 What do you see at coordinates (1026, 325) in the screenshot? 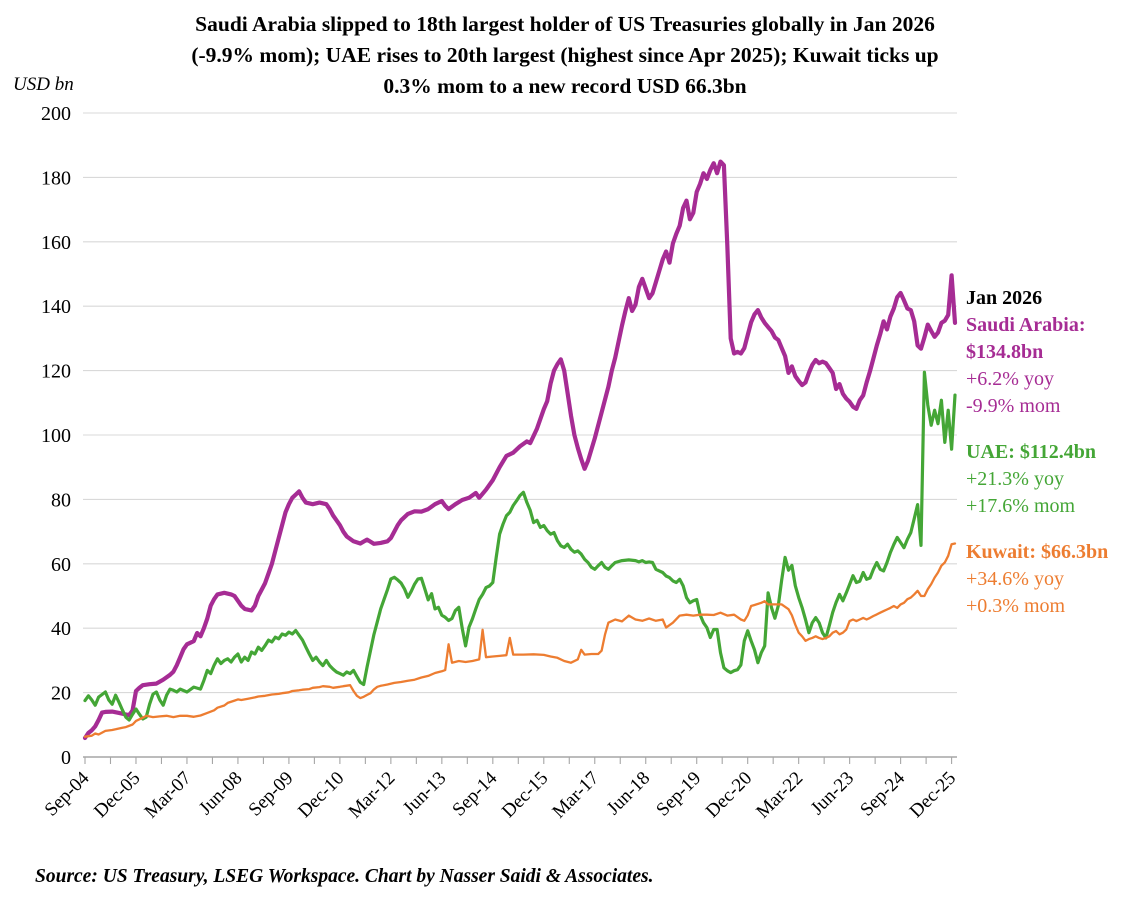
I see `annotation-line: Saudi Arabia:` at bounding box center [1026, 325].